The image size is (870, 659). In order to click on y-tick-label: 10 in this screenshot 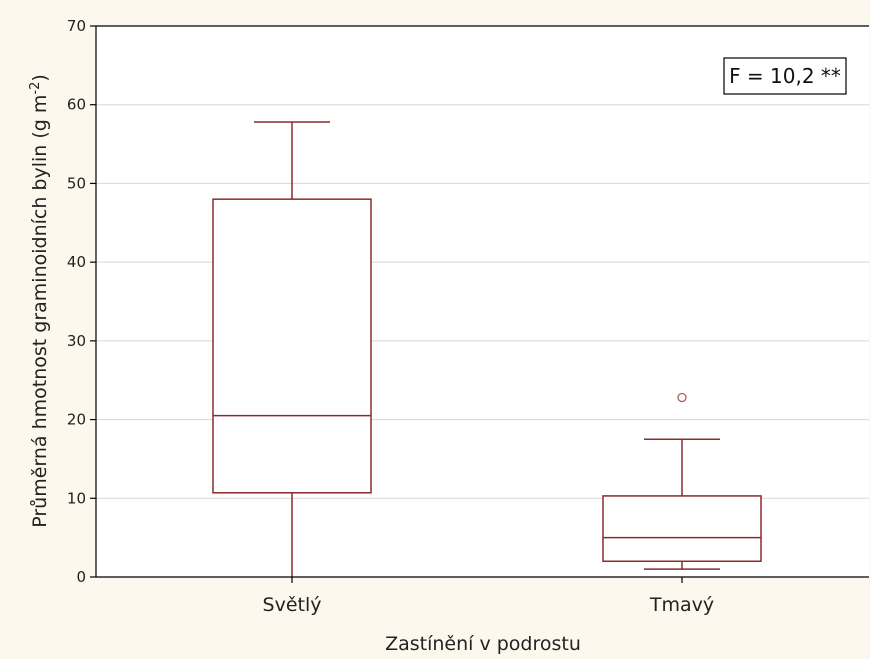, I will do `click(76, 498)`.